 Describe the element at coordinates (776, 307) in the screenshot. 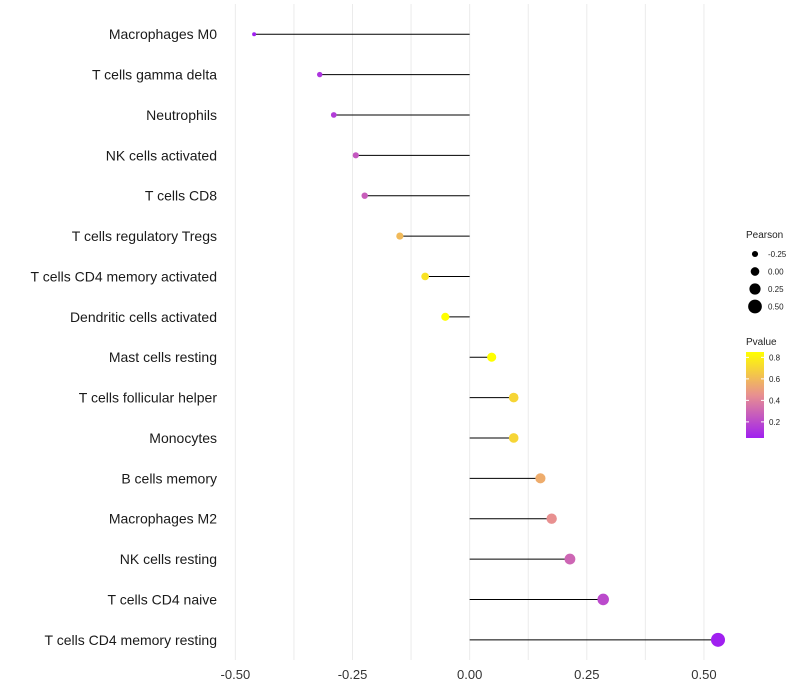

I see `size-legend-label: 0.50` at that location.